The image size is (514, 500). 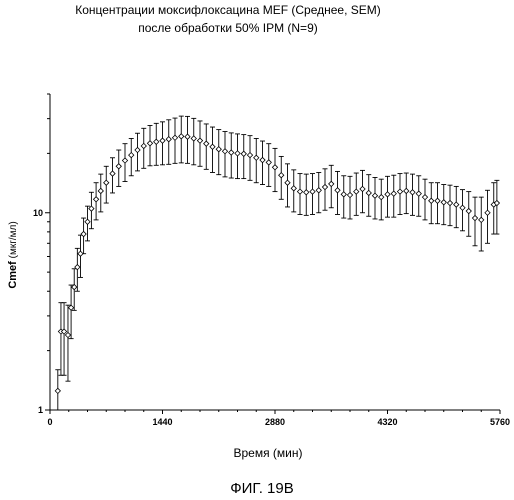 What do you see at coordinates (49, 422) in the screenshot?
I see `x-tick-label: 0` at bounding box center [49, 422].